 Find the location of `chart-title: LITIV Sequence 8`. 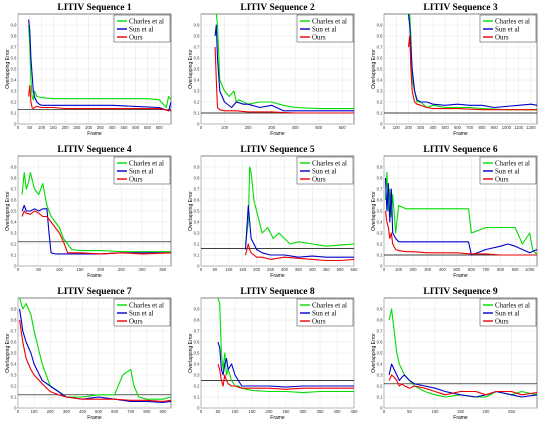

chart-title: LITIV Sequence 8 is located at coordinates (277, 292).